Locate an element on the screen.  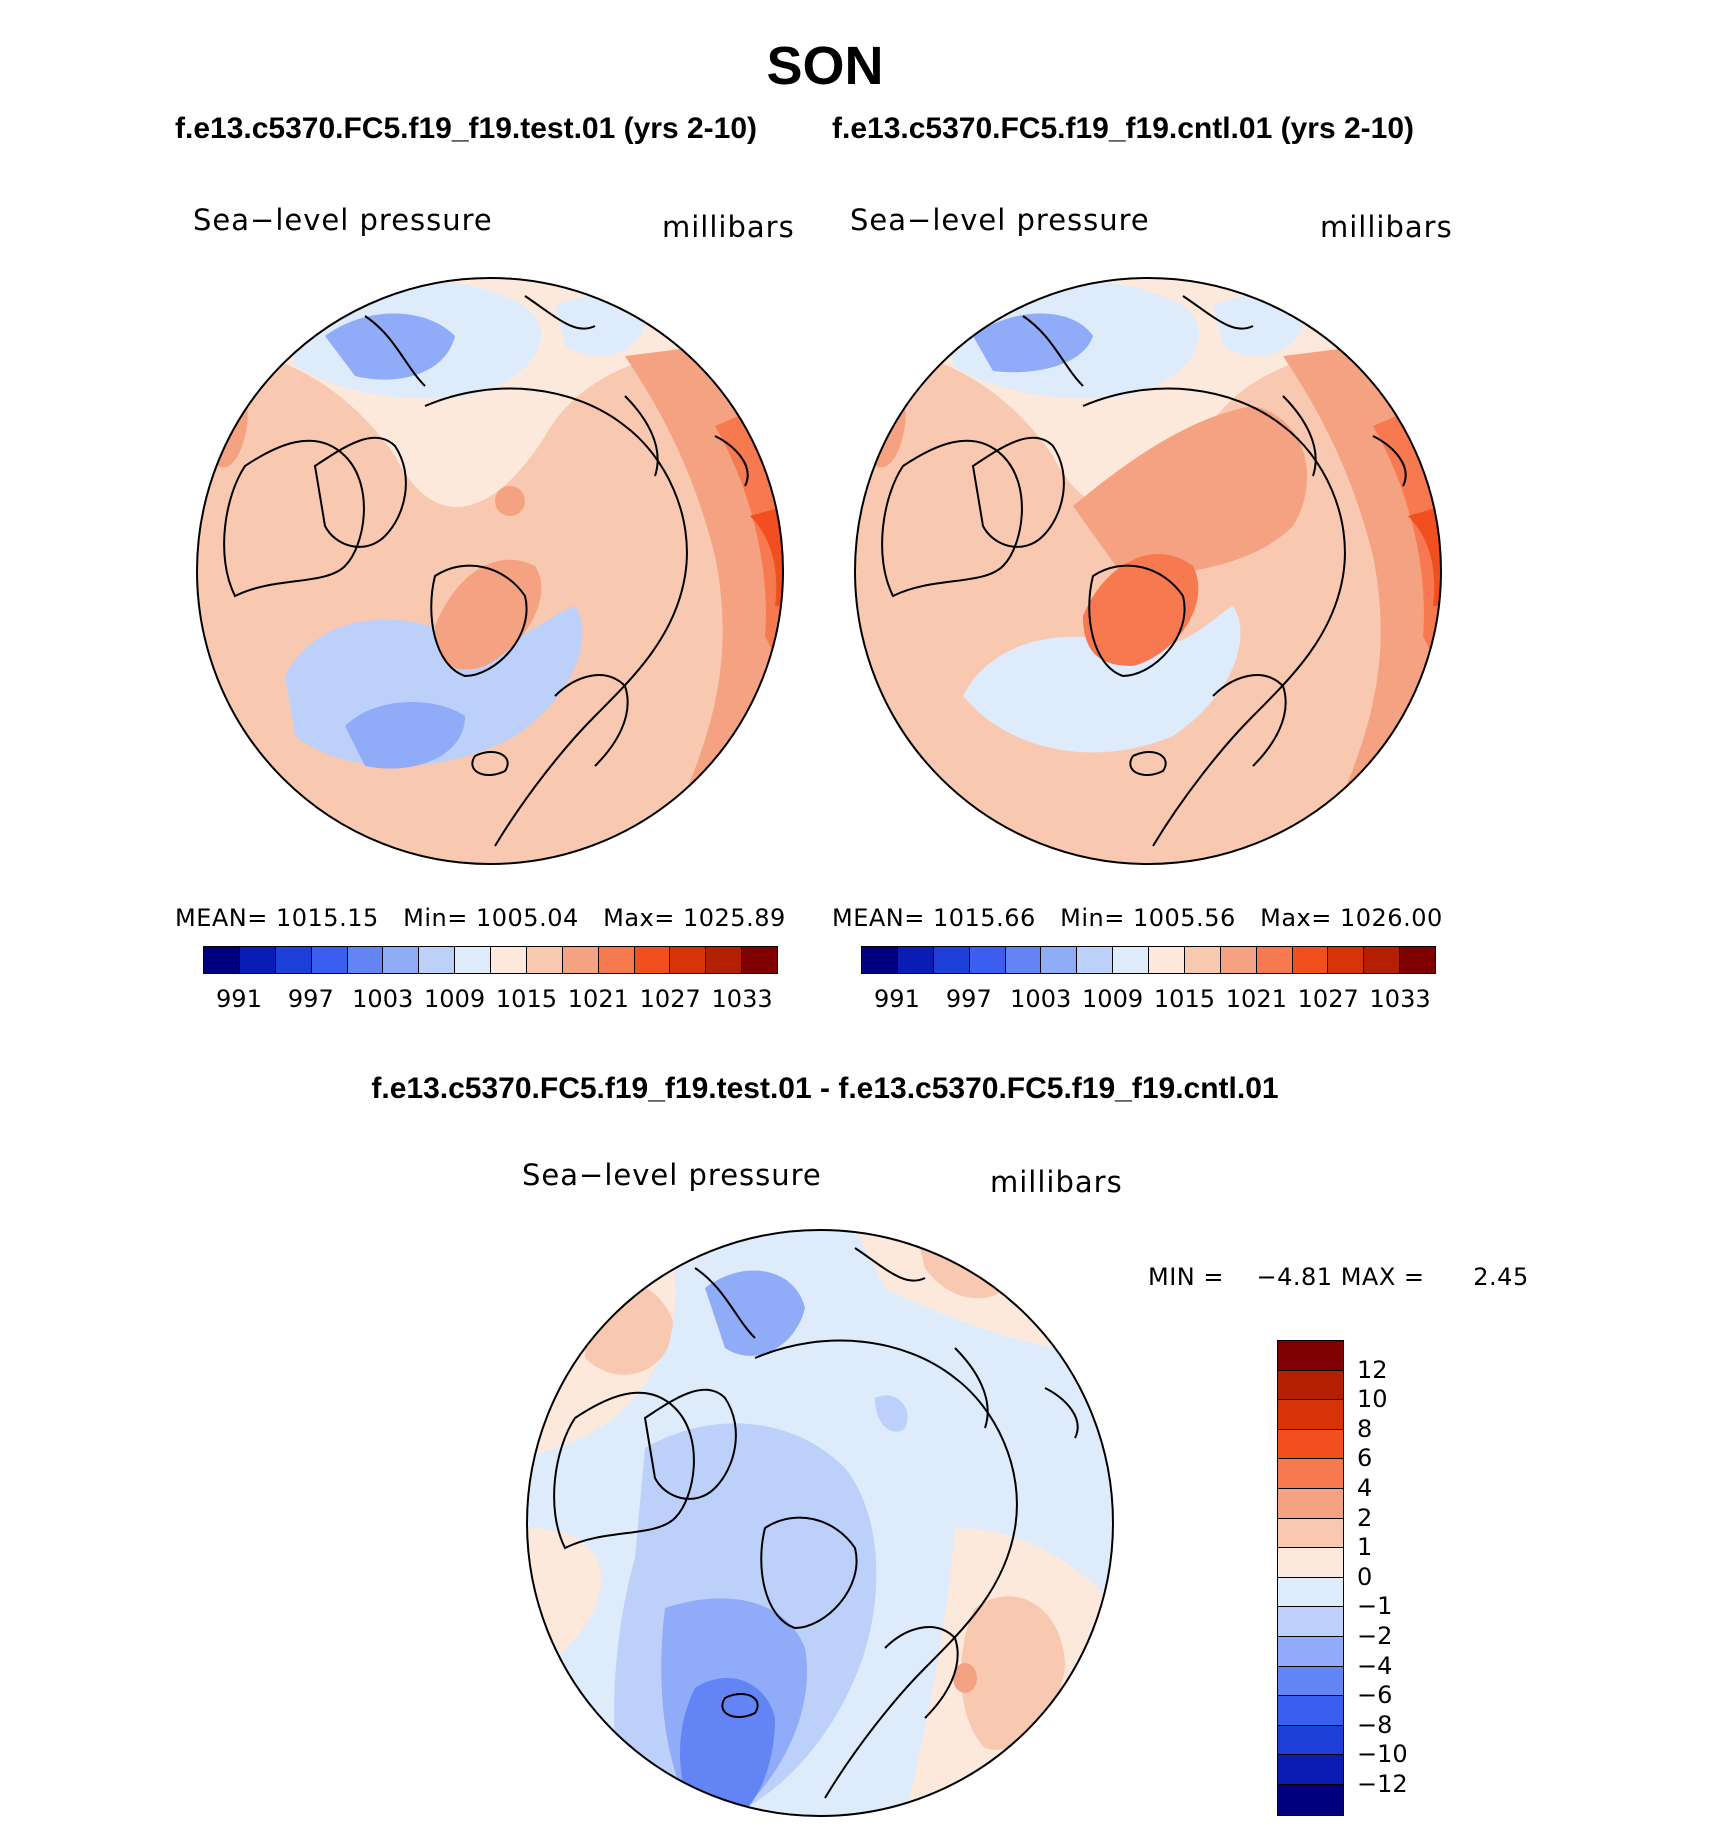
colorbar-tick-label: 1003 is located at coordinates (1041, 999).